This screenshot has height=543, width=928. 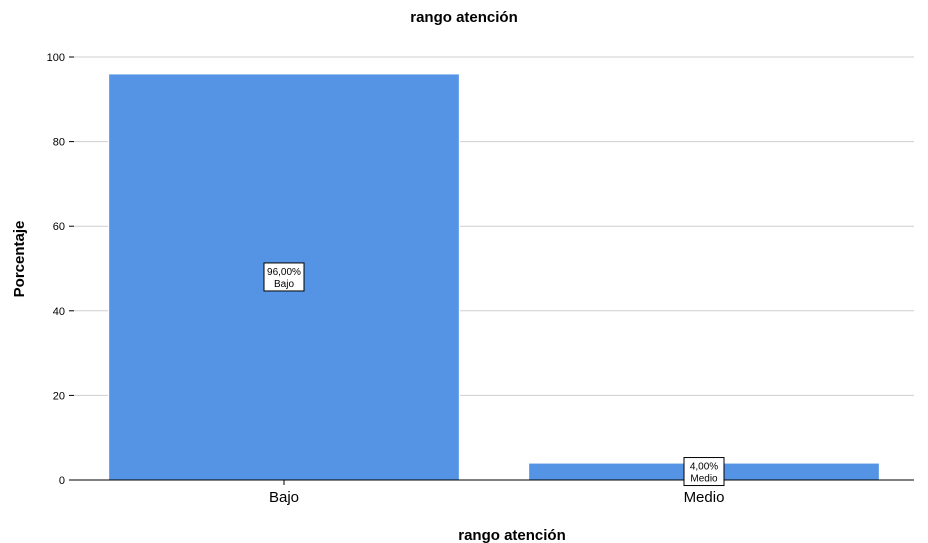 I want to click on y-axis-ticks: 0 20 40 60 80 100, so click(x=60, y=269).